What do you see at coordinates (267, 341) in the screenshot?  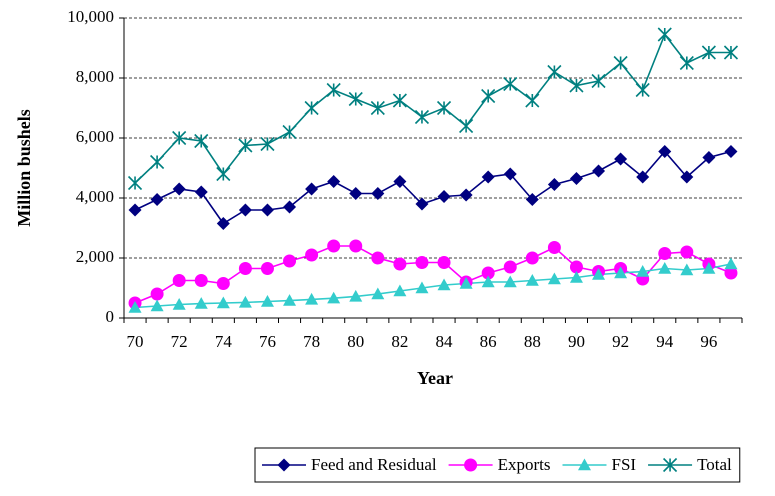 I see `x-tick-label: 76` at bounding box center [267, 341].